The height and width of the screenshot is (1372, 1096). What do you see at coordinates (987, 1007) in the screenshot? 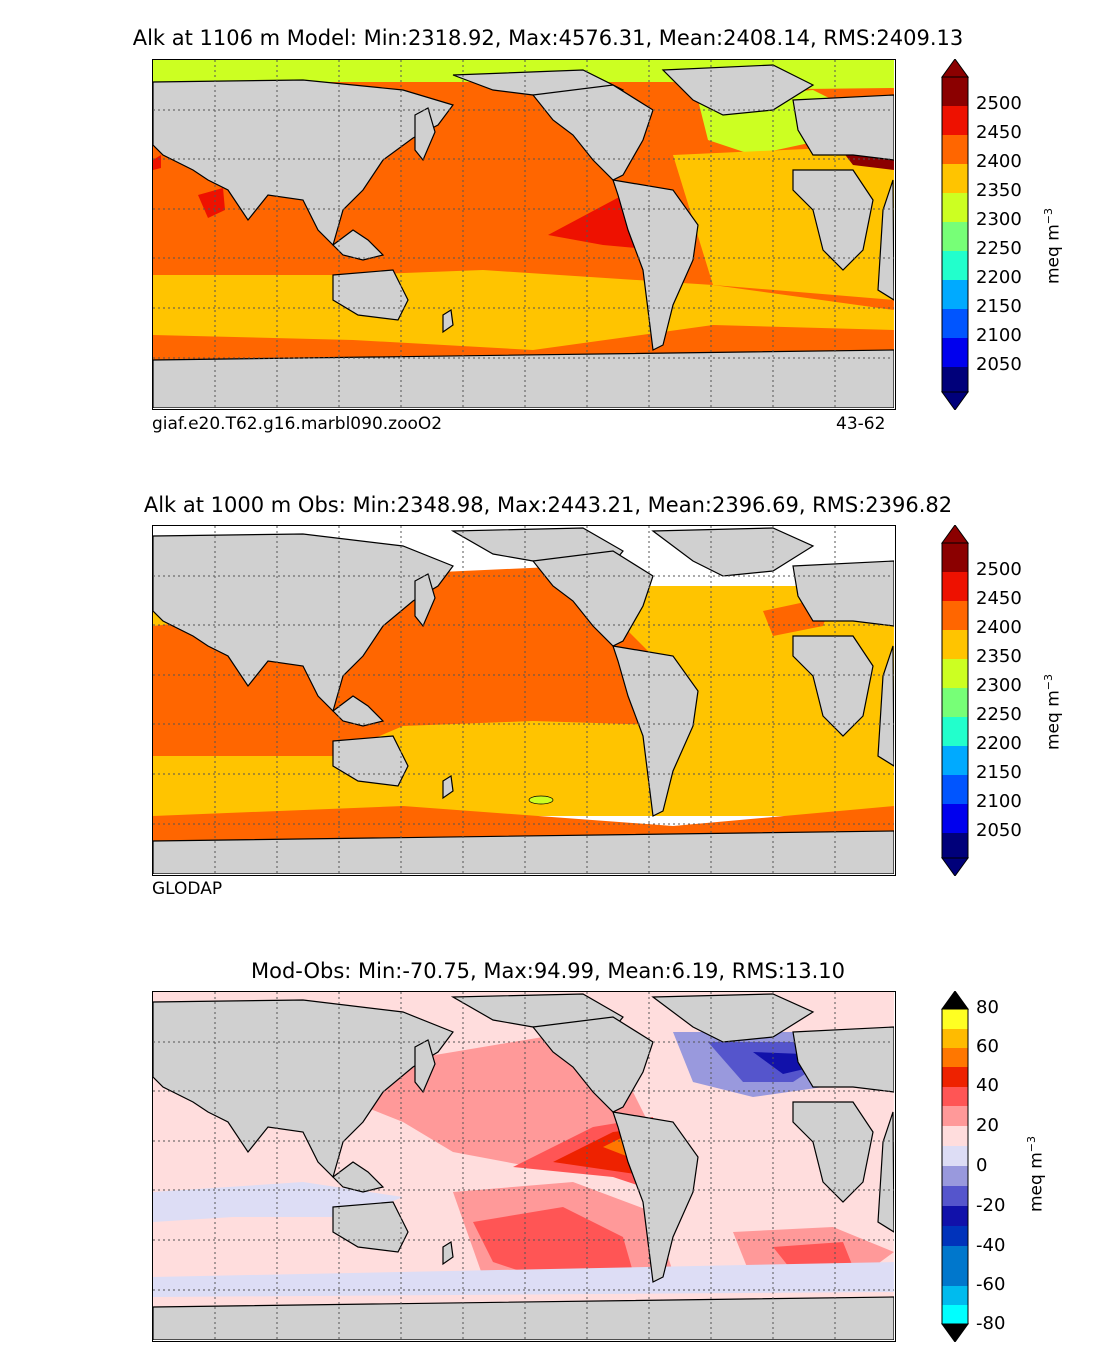
I see `colorbar-tick: 80` at bounding box center [987, 1007].